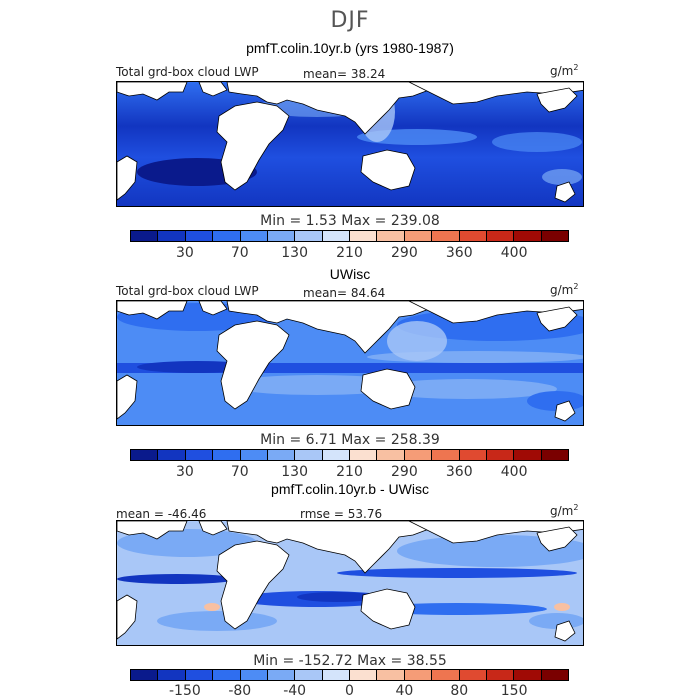 The height and width of the screenshot is (700, 700). I want to click on colorbar-tick-label: 40, so click(404, 691).